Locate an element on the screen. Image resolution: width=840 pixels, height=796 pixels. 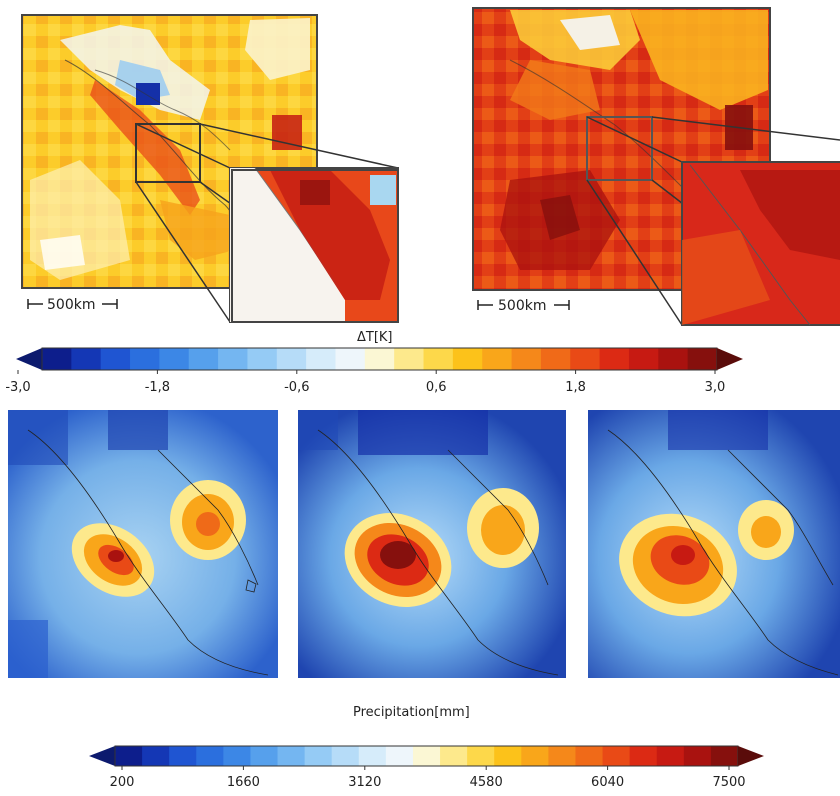
temperature-colorbar is located at coordinates (379, 360).